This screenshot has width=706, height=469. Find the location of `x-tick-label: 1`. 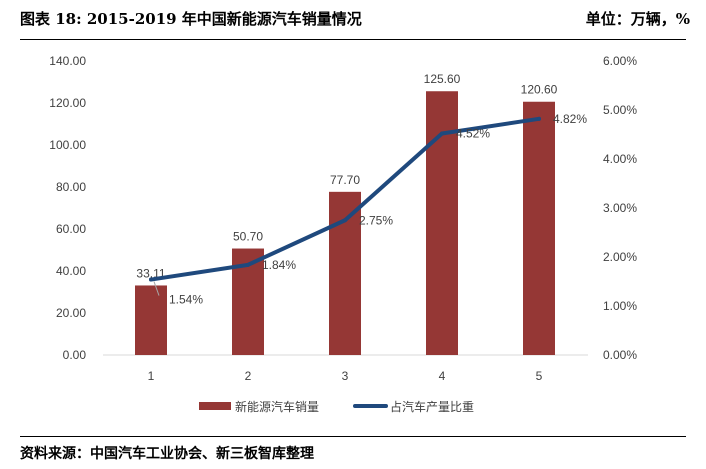

x-tick-label: 1 is located at coordinates (151, 376).